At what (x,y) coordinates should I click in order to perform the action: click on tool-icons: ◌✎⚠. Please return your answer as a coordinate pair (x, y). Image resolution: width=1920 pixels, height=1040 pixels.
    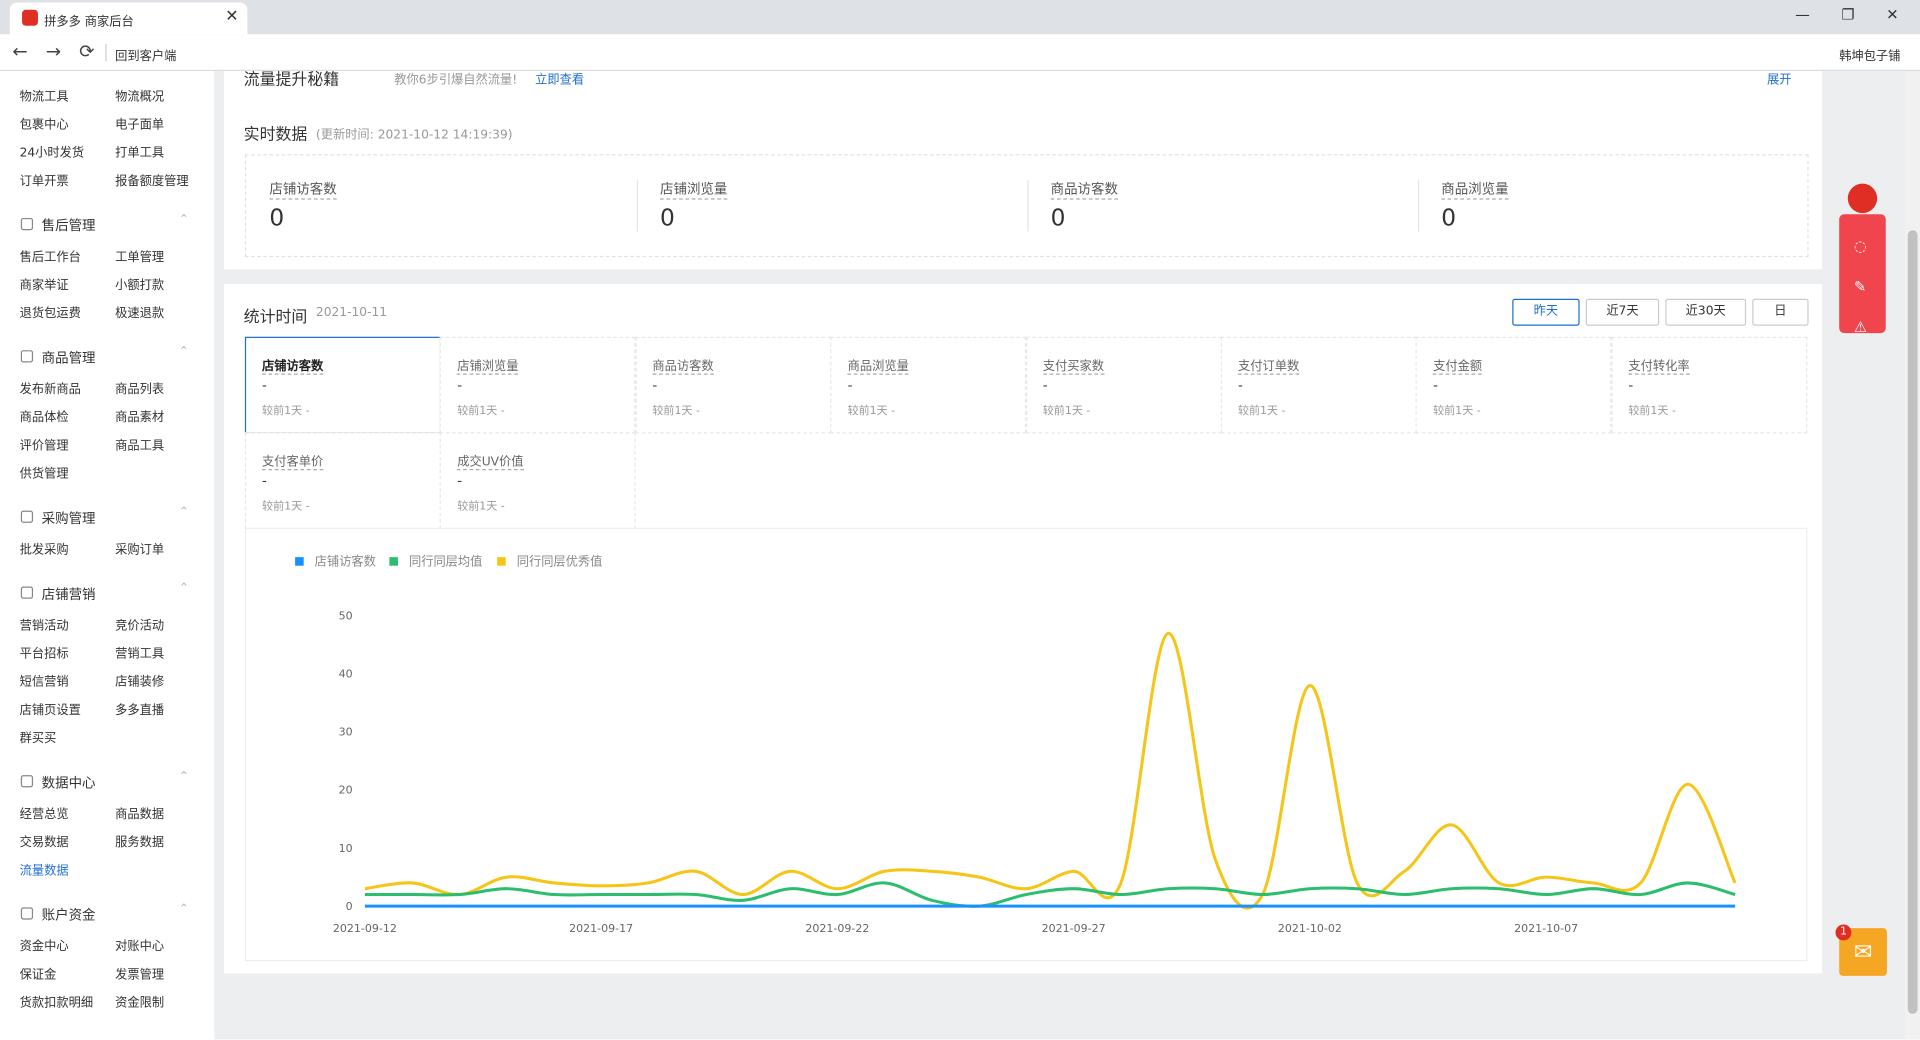
    Looking at the image, I should click on (1860, 287).